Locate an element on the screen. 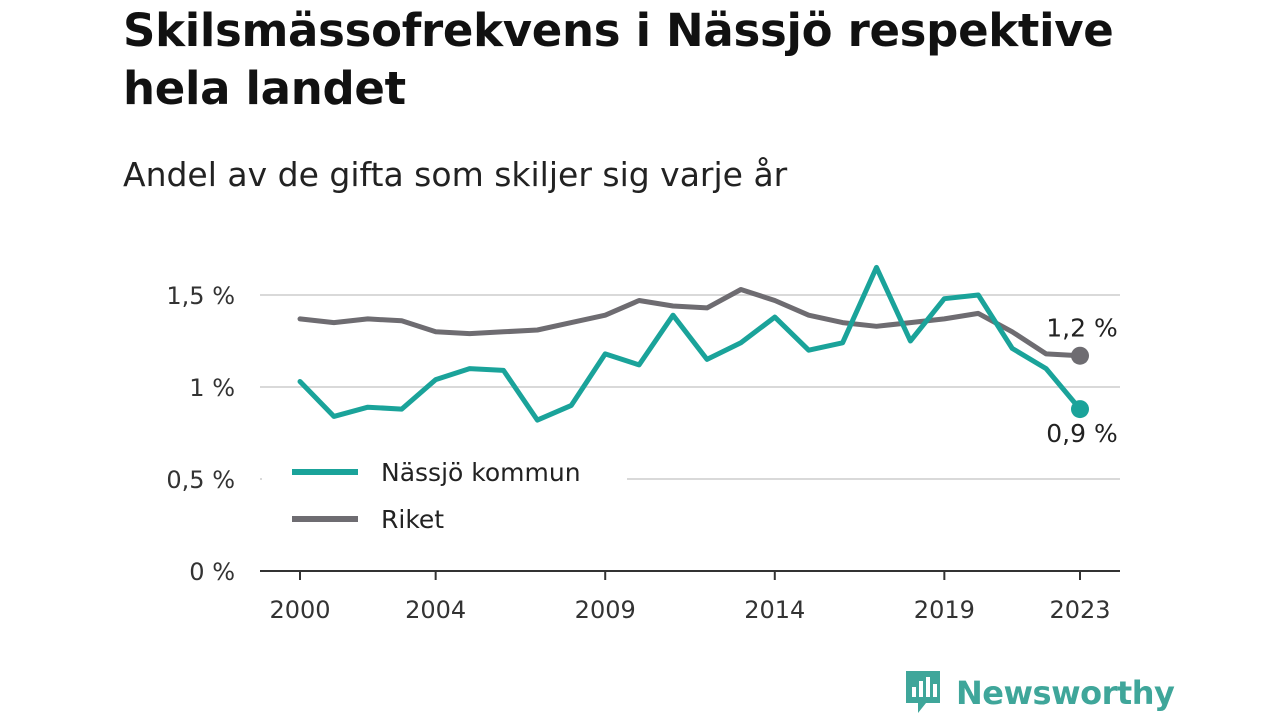 This screenshot has height=720, width=1280. brand-name: Newsworthy is located at coordinates (1065, 693).